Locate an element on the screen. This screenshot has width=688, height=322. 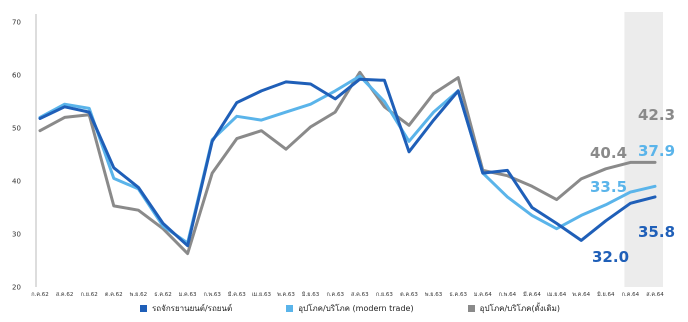
legend-item-motor: รถจักรยานยนต์/รถยนต์ is located at coordinates (186, 308).